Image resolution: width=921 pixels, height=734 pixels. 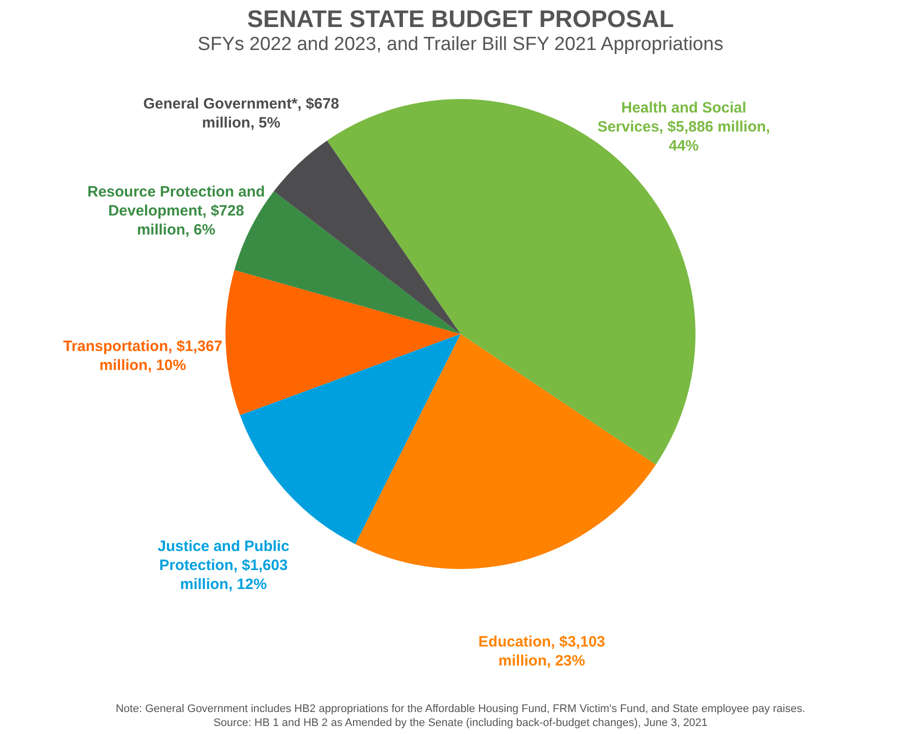 I want to click on slice-label: Education, $3,103 million, 23%, so click(x=542, y=651).